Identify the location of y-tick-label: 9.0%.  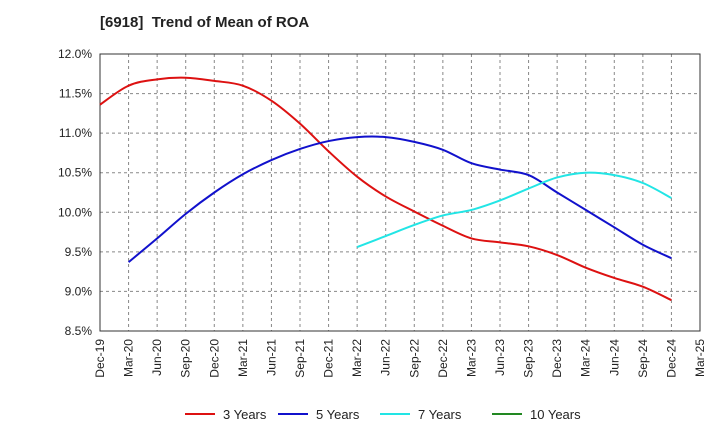
(79, 291).